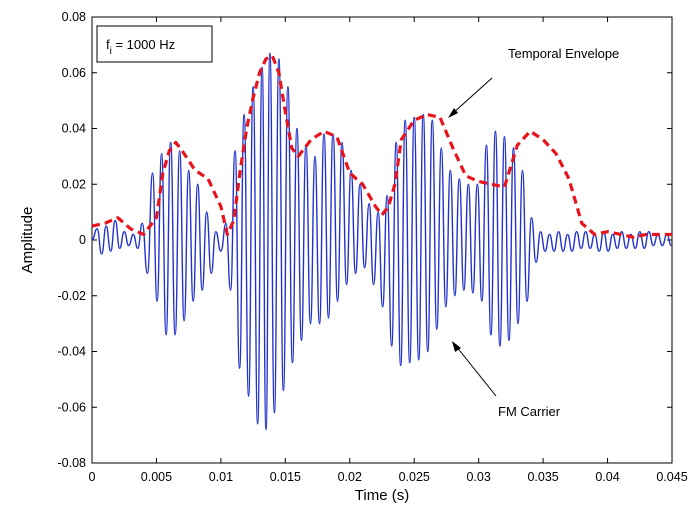  What do you see at coordinates (472, 96) in the screenshot?
I see `annotation-arrow-envelope` at bounding box center [472, 96].